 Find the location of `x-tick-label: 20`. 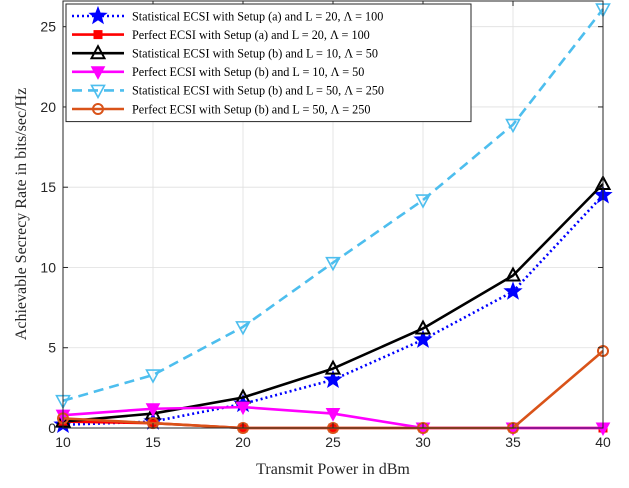

x-tick-label: 20 is located at coordinates (243, 442).